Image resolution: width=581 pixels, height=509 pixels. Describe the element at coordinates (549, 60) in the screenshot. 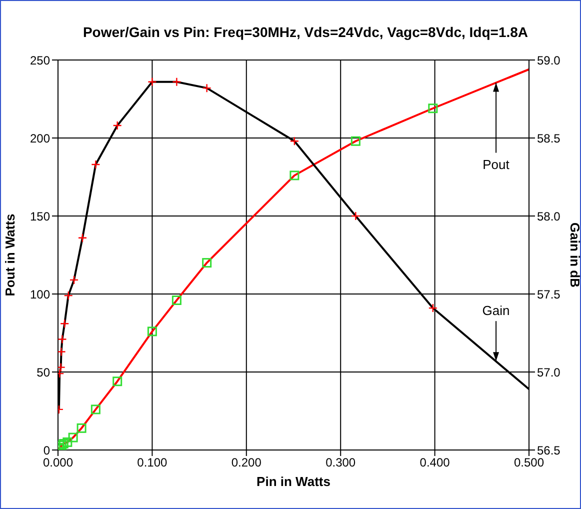

I see `y2-tick-label: 59.0` at that location.